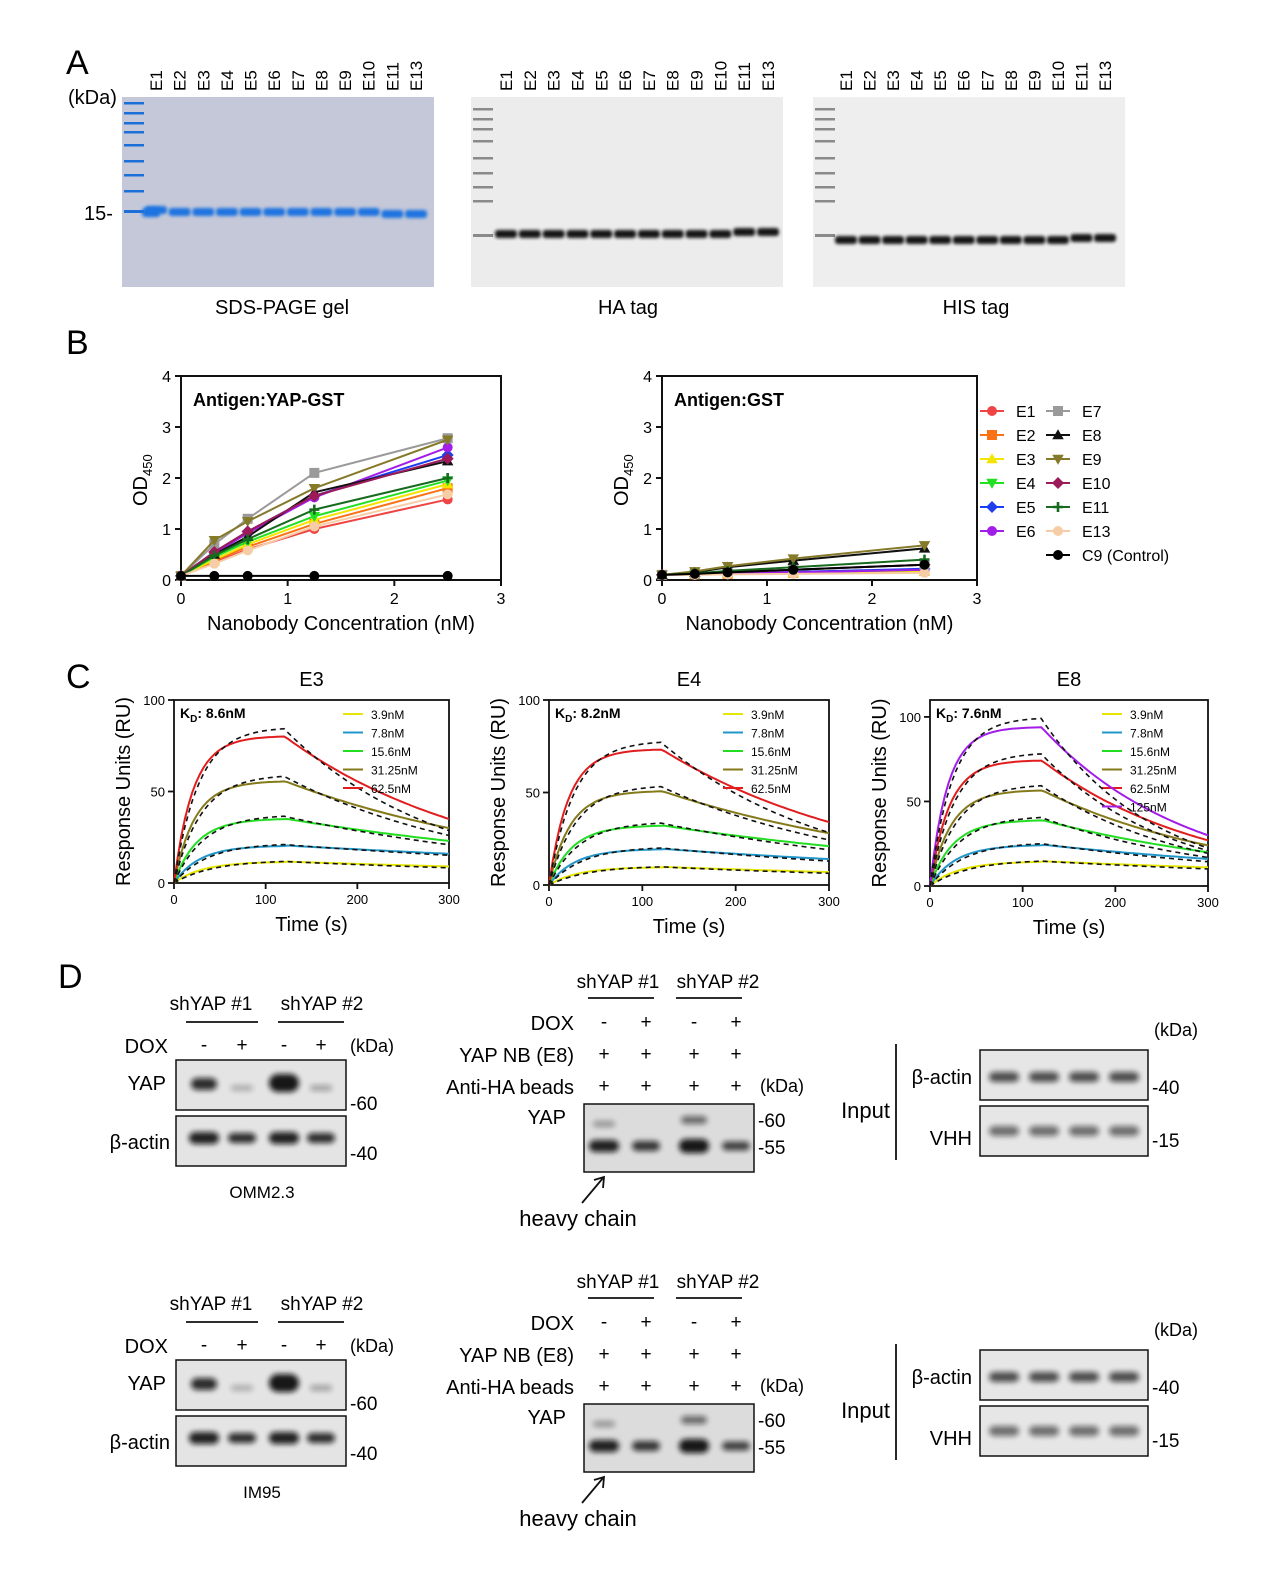 The width and height of the screenshot is (1280, 1575). Describe the element at coordinates (829, 901) in the screenshot. I see `x-tick-label: 300` at that location.